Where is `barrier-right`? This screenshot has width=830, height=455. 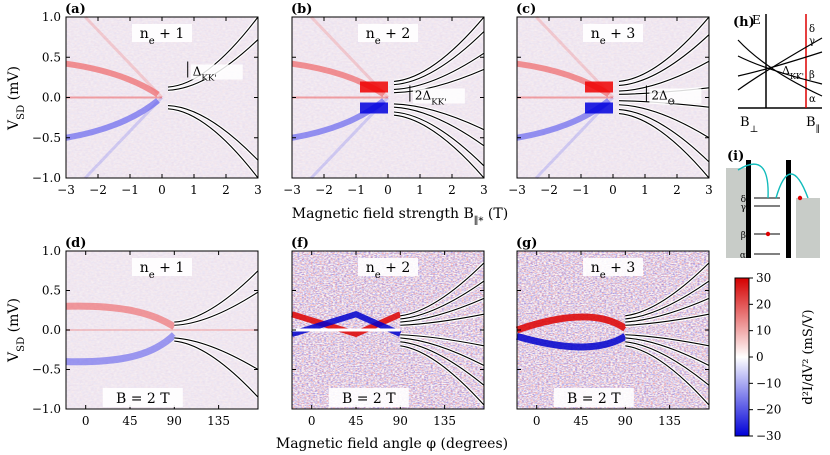 barrier-right is located at coordinates (788, 209).